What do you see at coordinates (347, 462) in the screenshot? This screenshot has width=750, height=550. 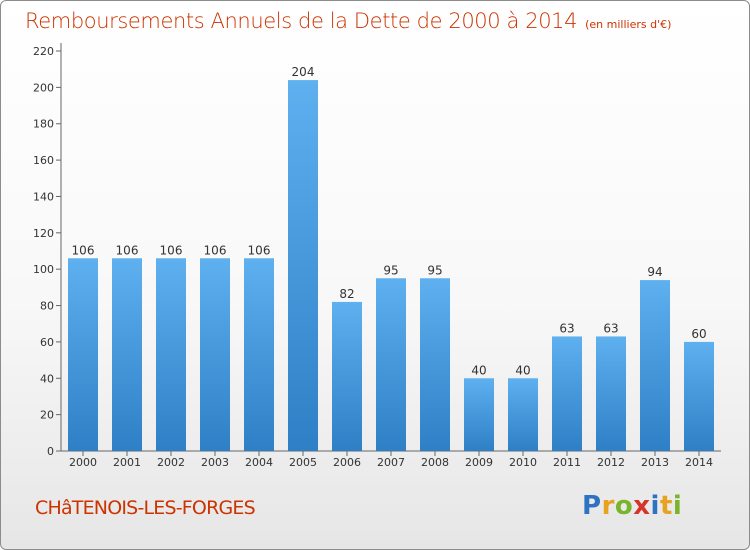 I see `x-tick-label: 2006` at bounding box center [347, 462].